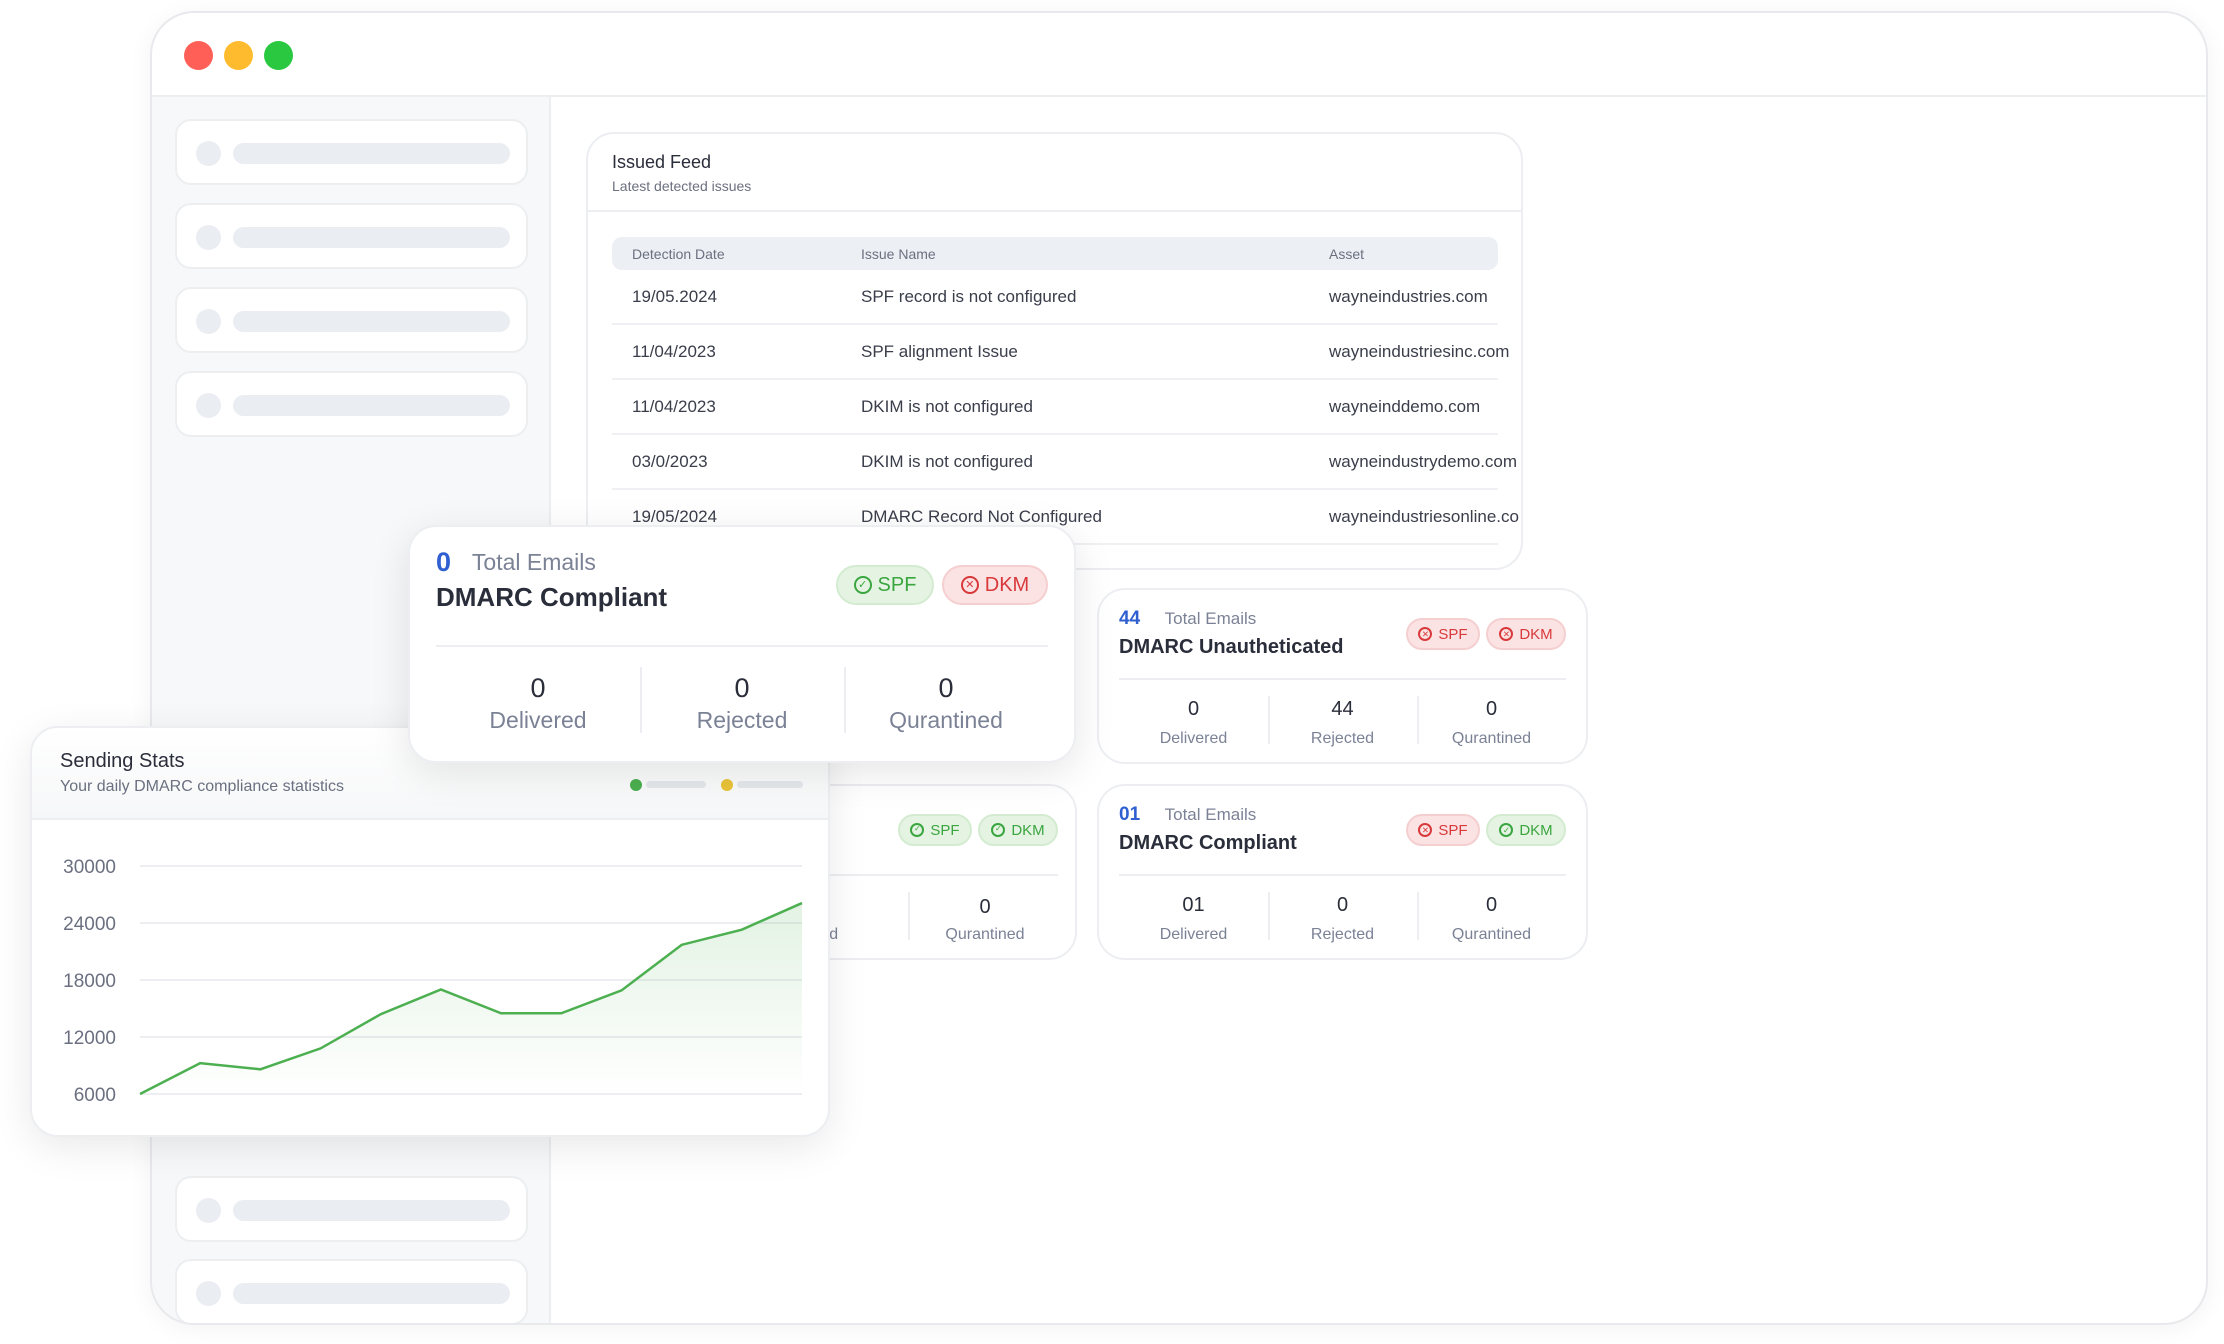  I want to click on y-tick-label: 12000, so click(89, 1038).